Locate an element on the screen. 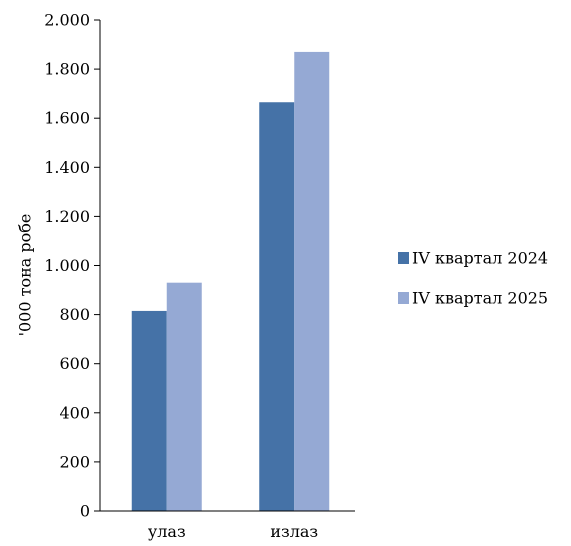 This screenshot has width=571, height=546. x-tick-label: излаз is located at coordinates (294, 531).